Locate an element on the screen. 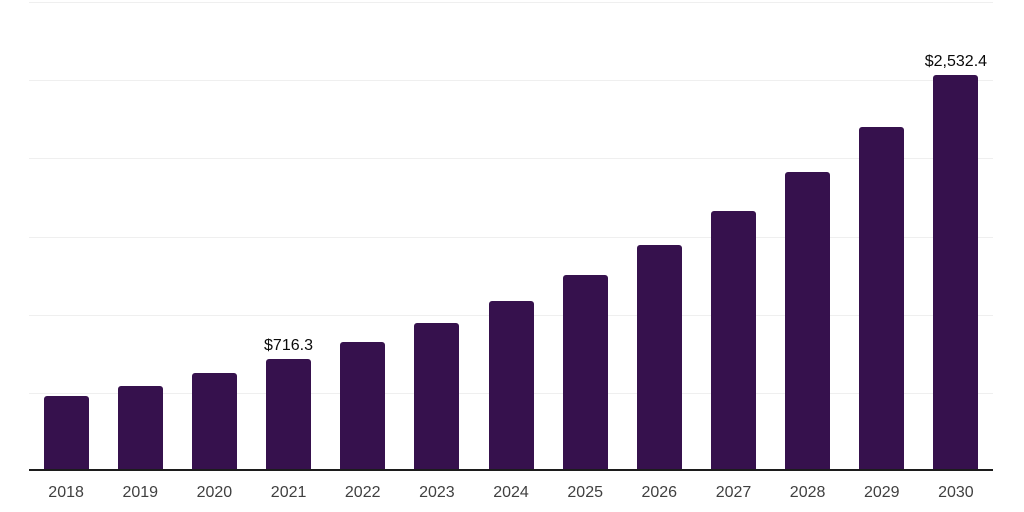 This screenshot has height=512, width=1024. x-tick-label-2024: 2024 is located at coordinates (511, 492).